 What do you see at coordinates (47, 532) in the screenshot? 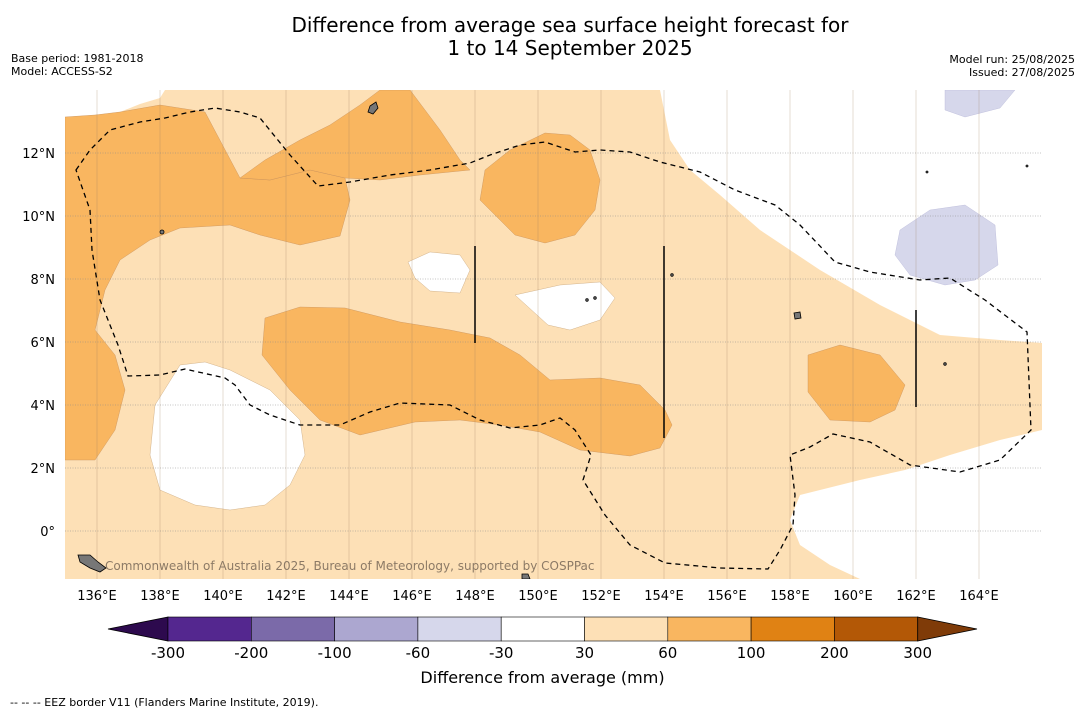
I see `lat-label: 0°` at bounding box center [47, 532].